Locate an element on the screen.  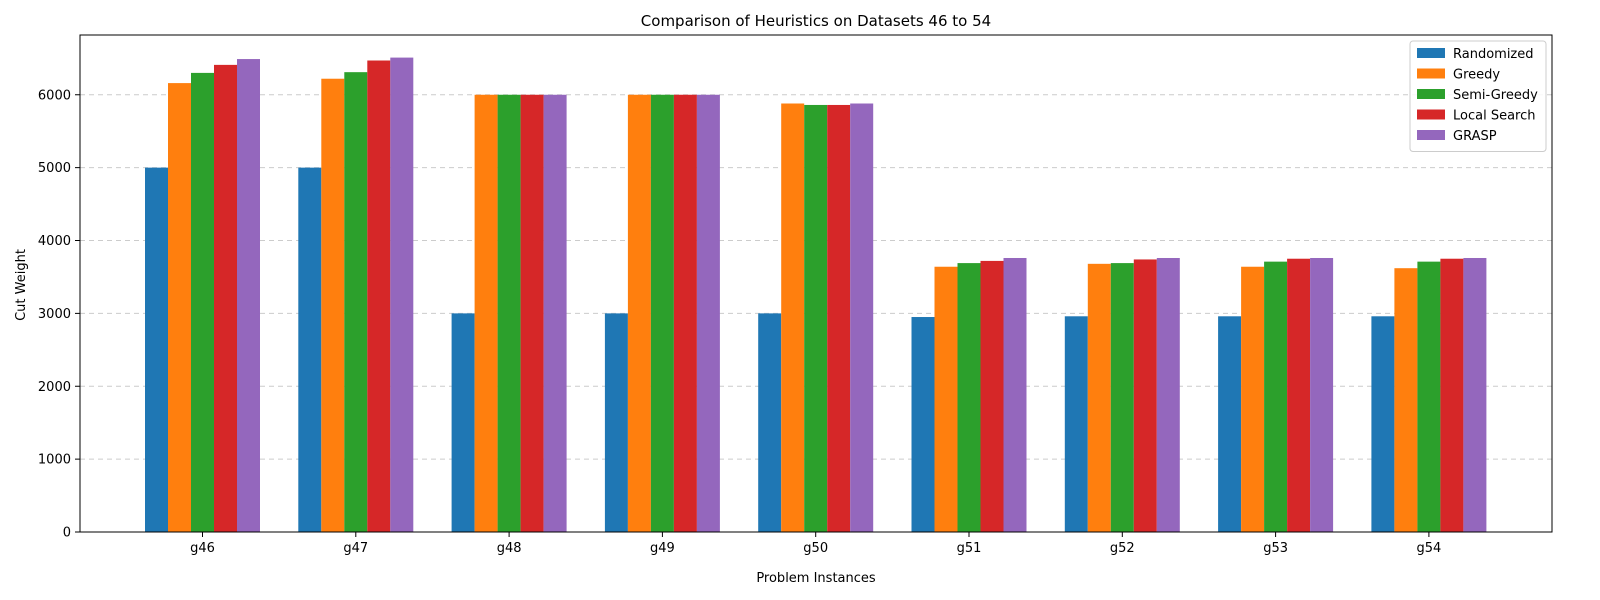
bar-greedy-g52 is located at coordinates (1099, 397).